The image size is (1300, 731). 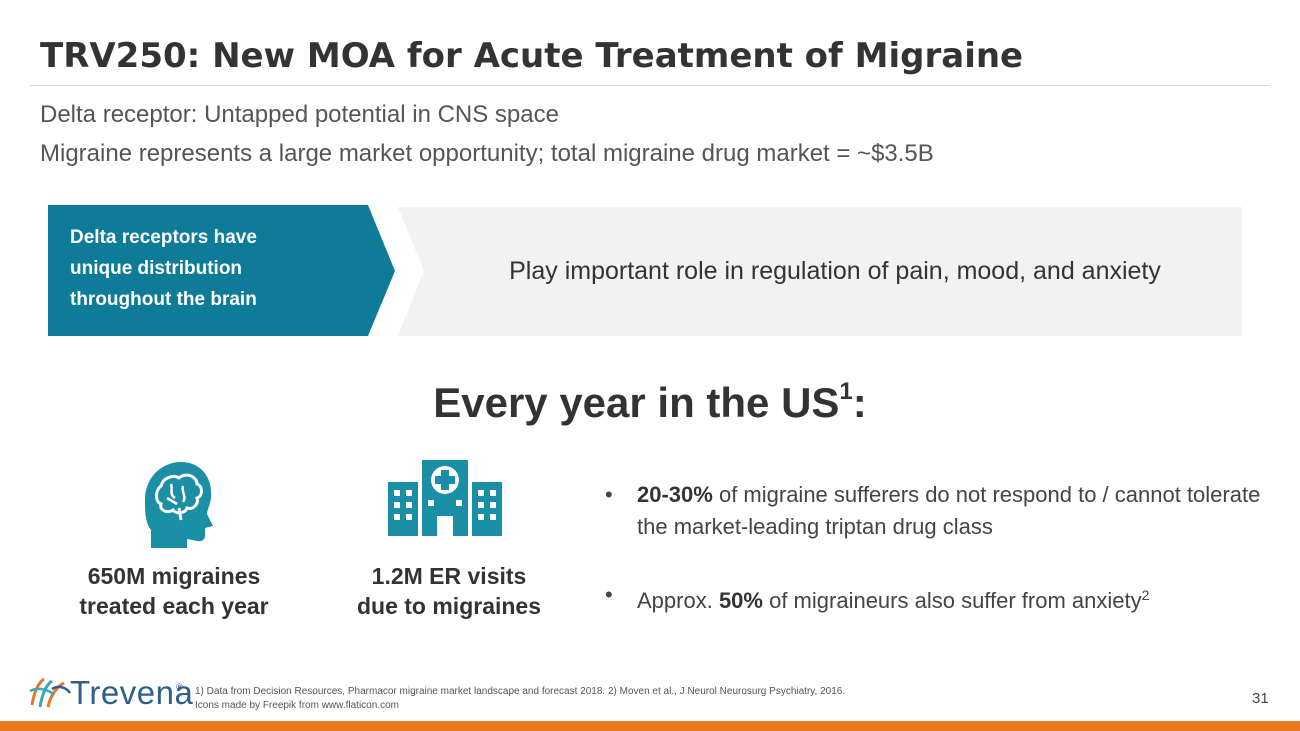 I want to click on banner-chevron, so click(x=221, y=270).